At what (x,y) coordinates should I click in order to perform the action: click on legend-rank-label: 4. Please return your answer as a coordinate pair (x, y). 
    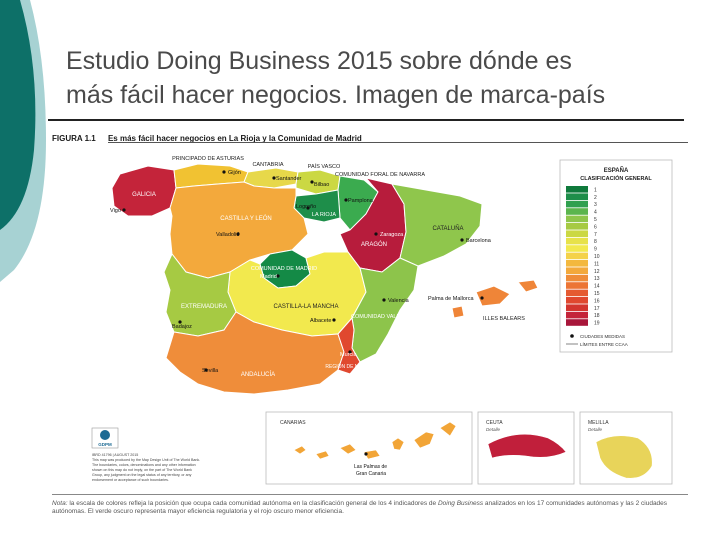
    Looking at the image, I should click on (595, 213).